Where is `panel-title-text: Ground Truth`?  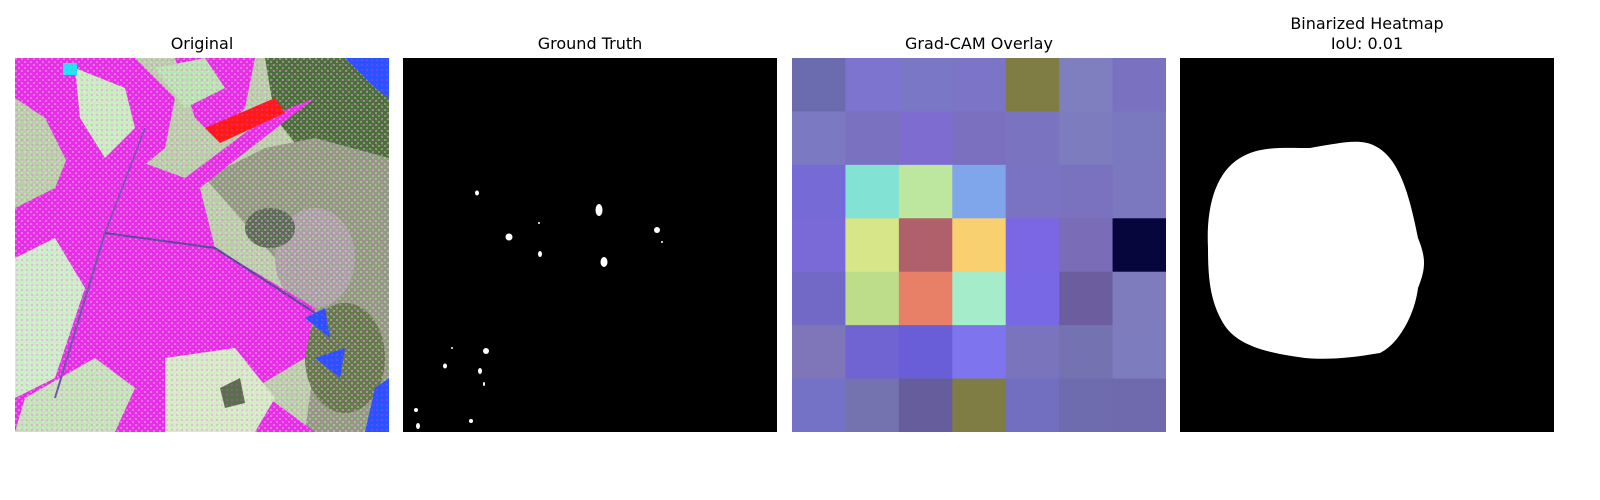 panel-title-text: Ground Truth is located at coordinates (590, 43).